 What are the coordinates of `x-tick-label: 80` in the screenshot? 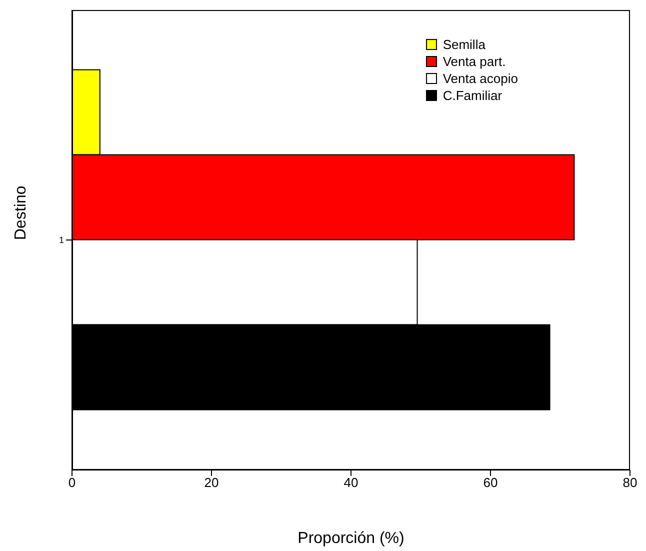 It's located at (630, 482).